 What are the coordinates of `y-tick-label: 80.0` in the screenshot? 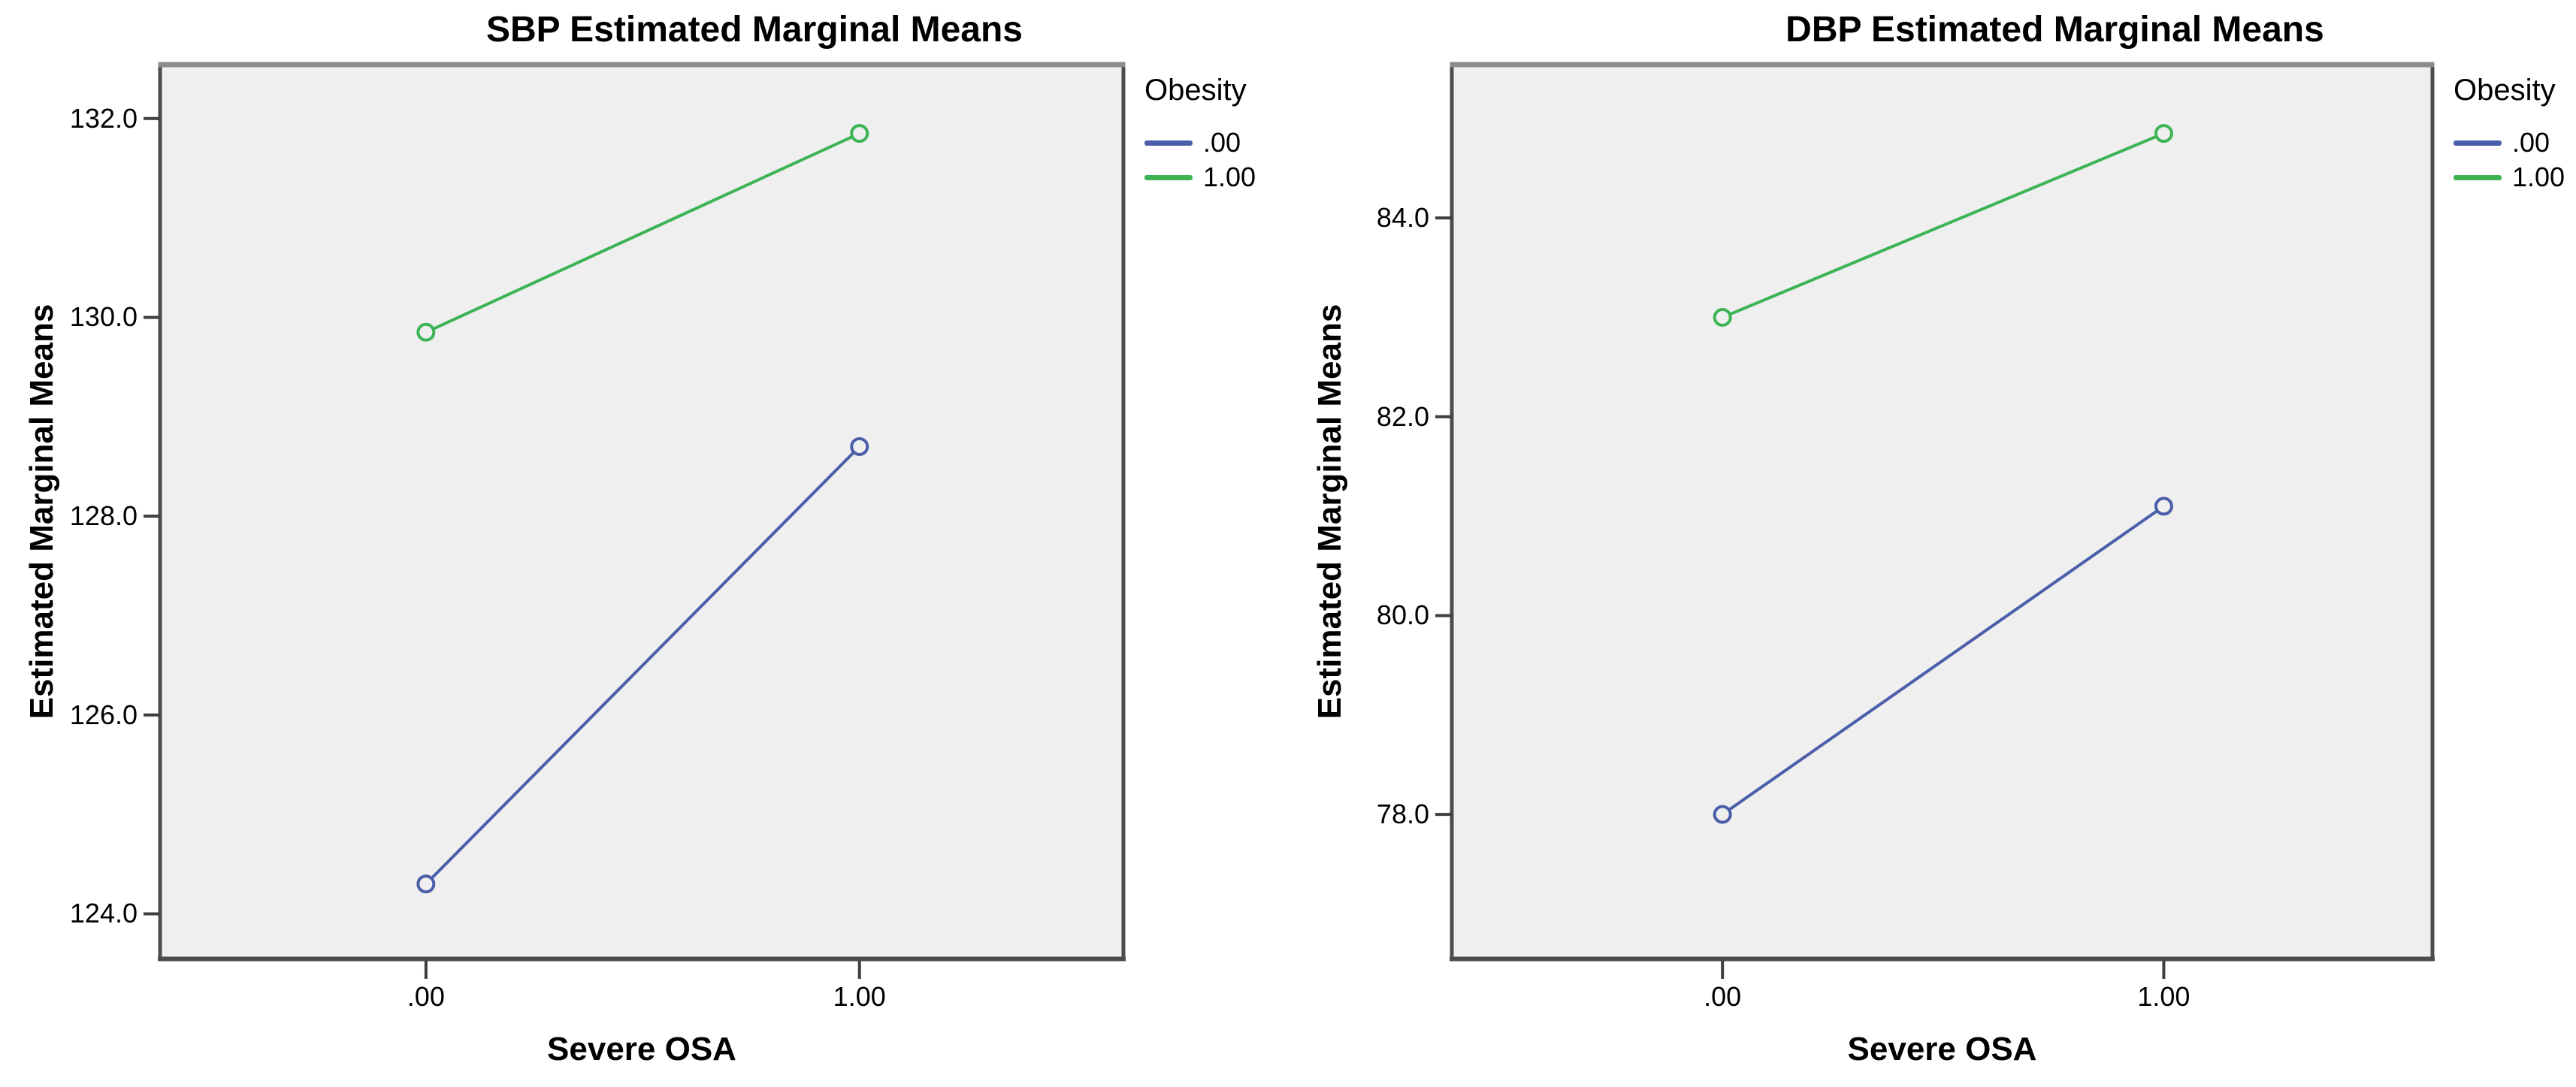 It's located at (1403, 615).